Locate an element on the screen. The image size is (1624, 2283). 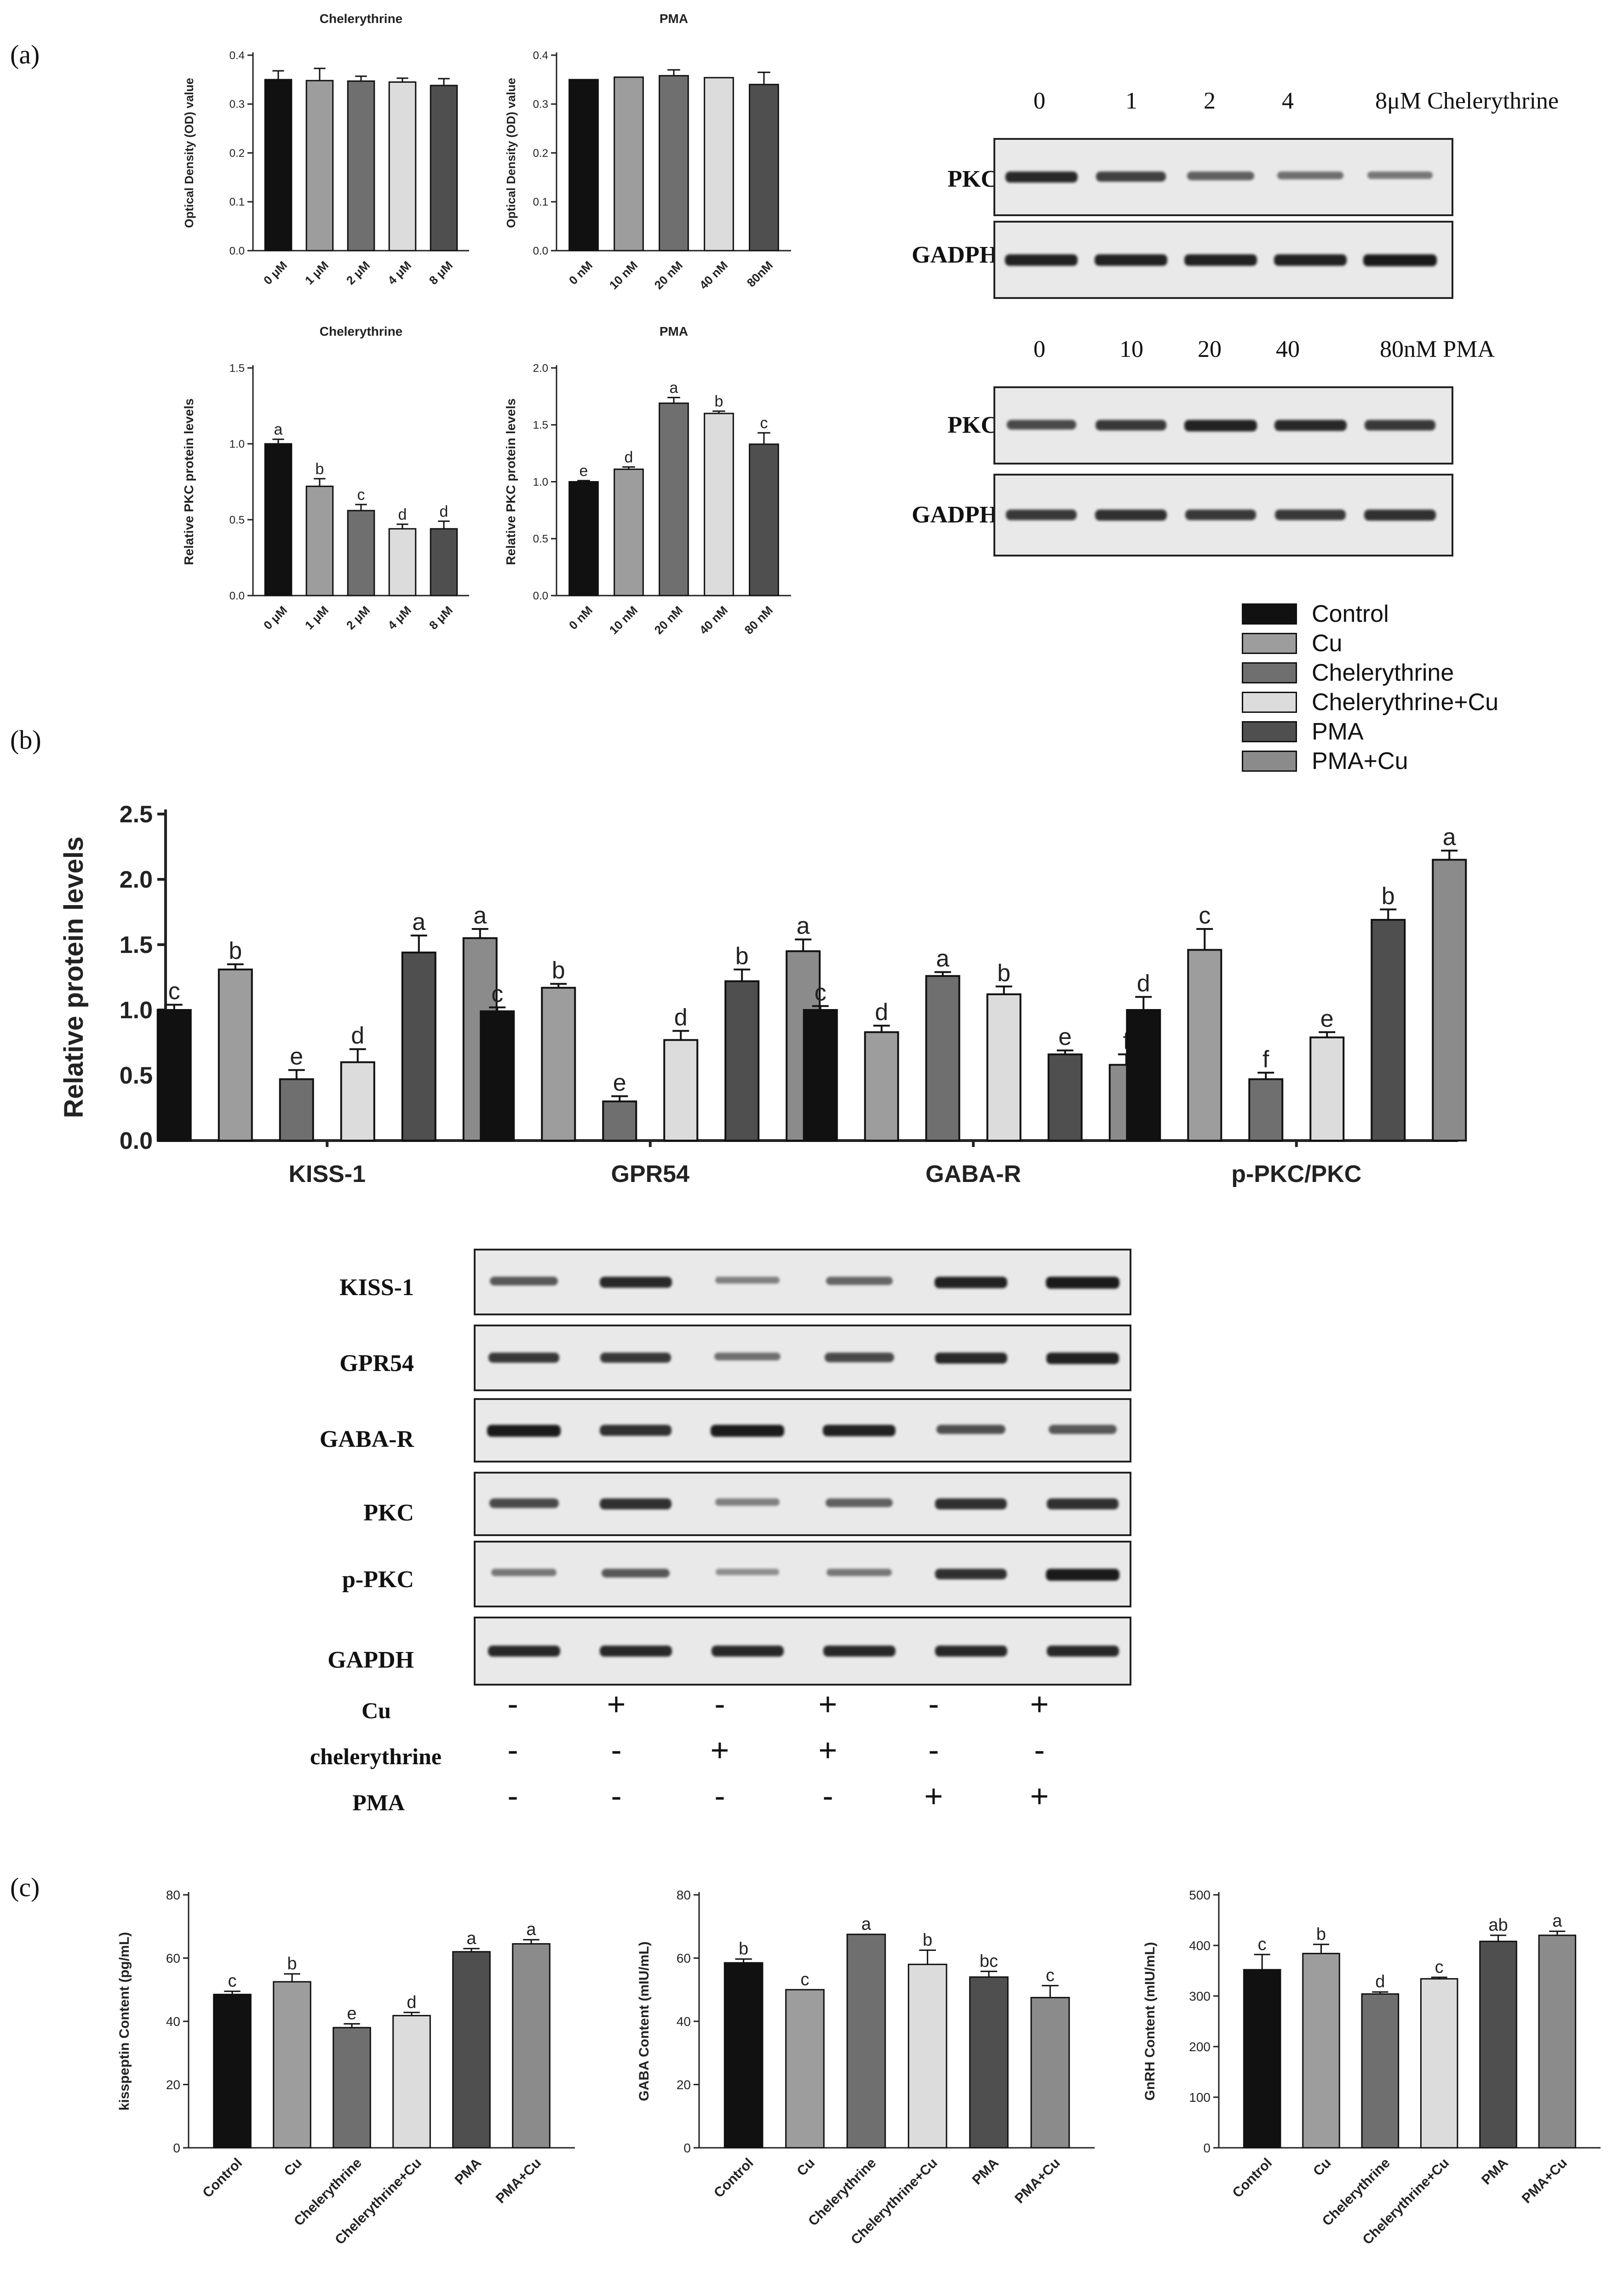
legend-item-pma-cu: PMA+Cu is located at coordinates (1325, 761).